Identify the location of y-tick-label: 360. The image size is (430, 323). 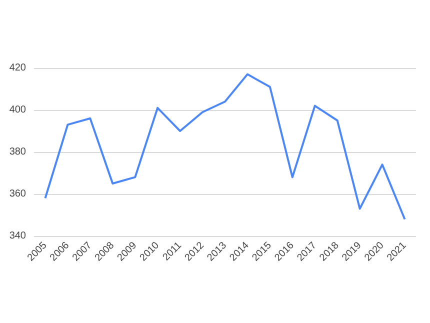
(17, 194).